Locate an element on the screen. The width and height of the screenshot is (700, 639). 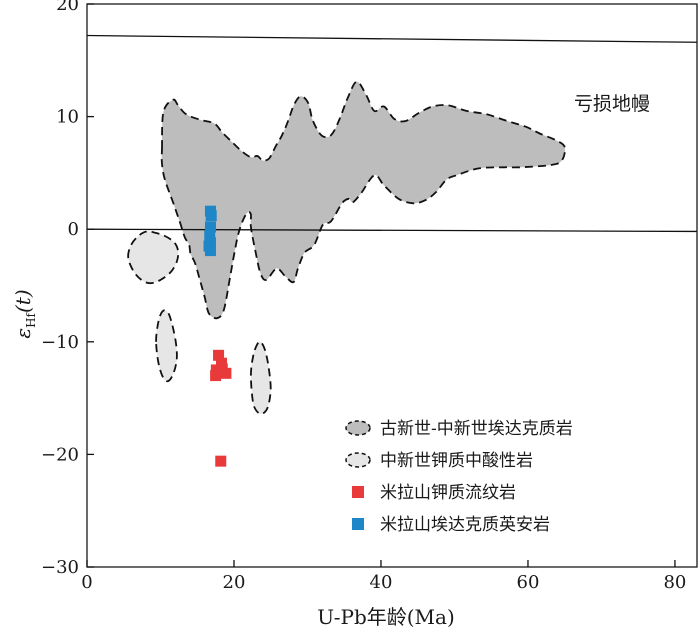
data-points-layer is located at coordinates (217, 336).